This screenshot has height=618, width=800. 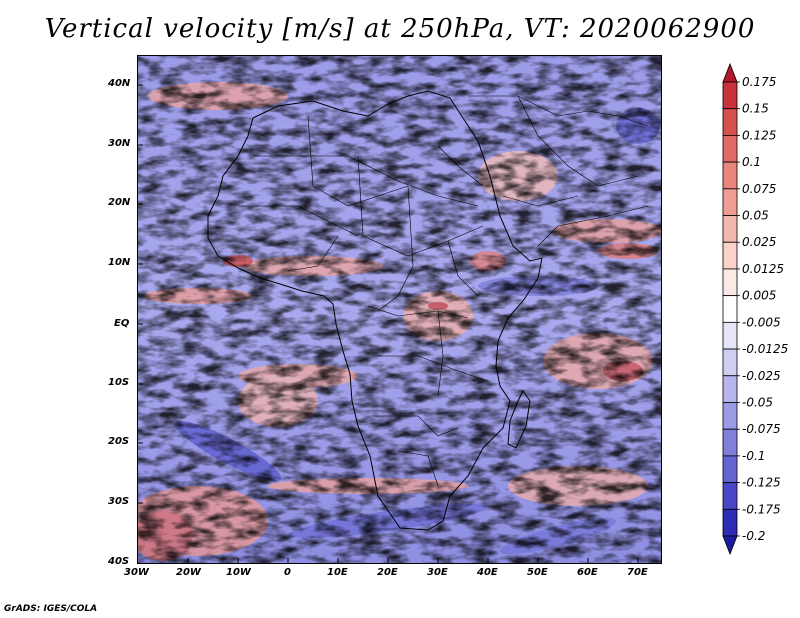 I want to click on lat-label-30s: 30S, so click(x=119, y=501).